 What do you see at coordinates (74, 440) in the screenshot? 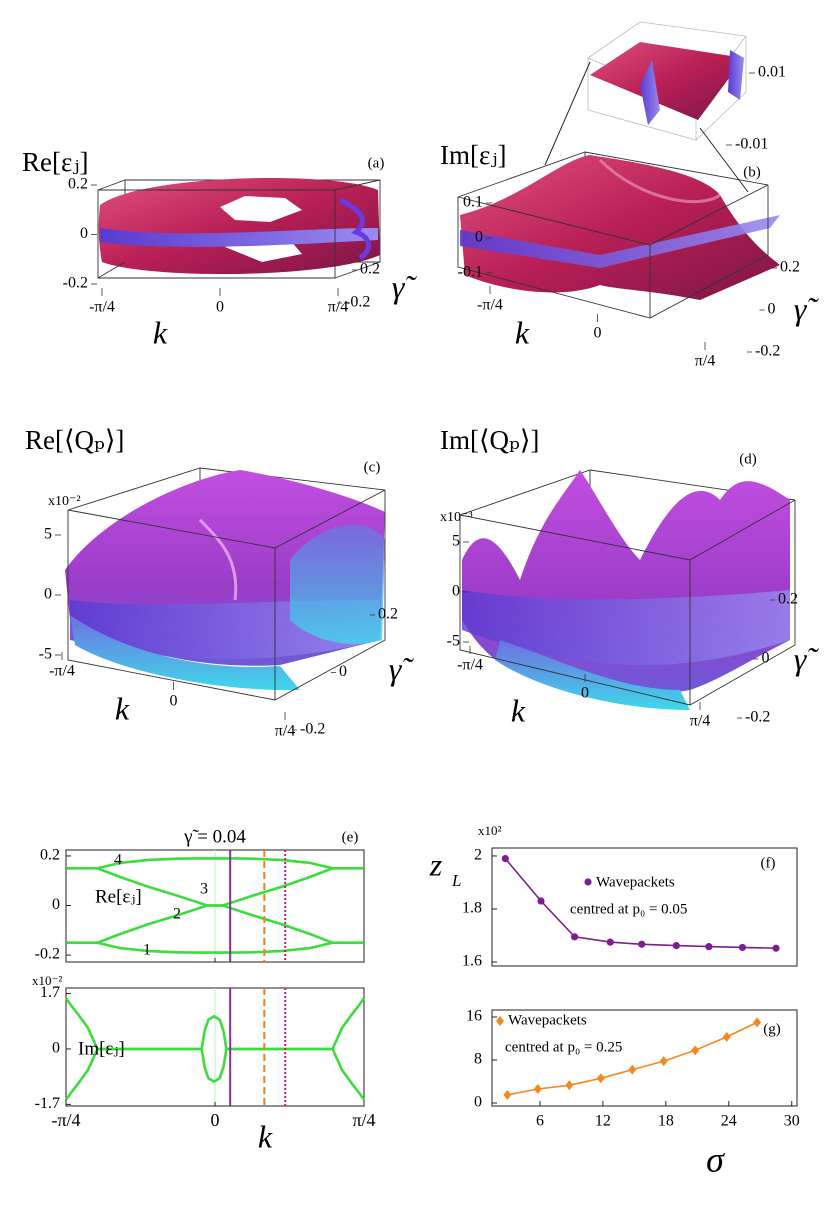
I see `chart-title: Re[⟨Qₚ⟩]` at bounding box center [74, 440].